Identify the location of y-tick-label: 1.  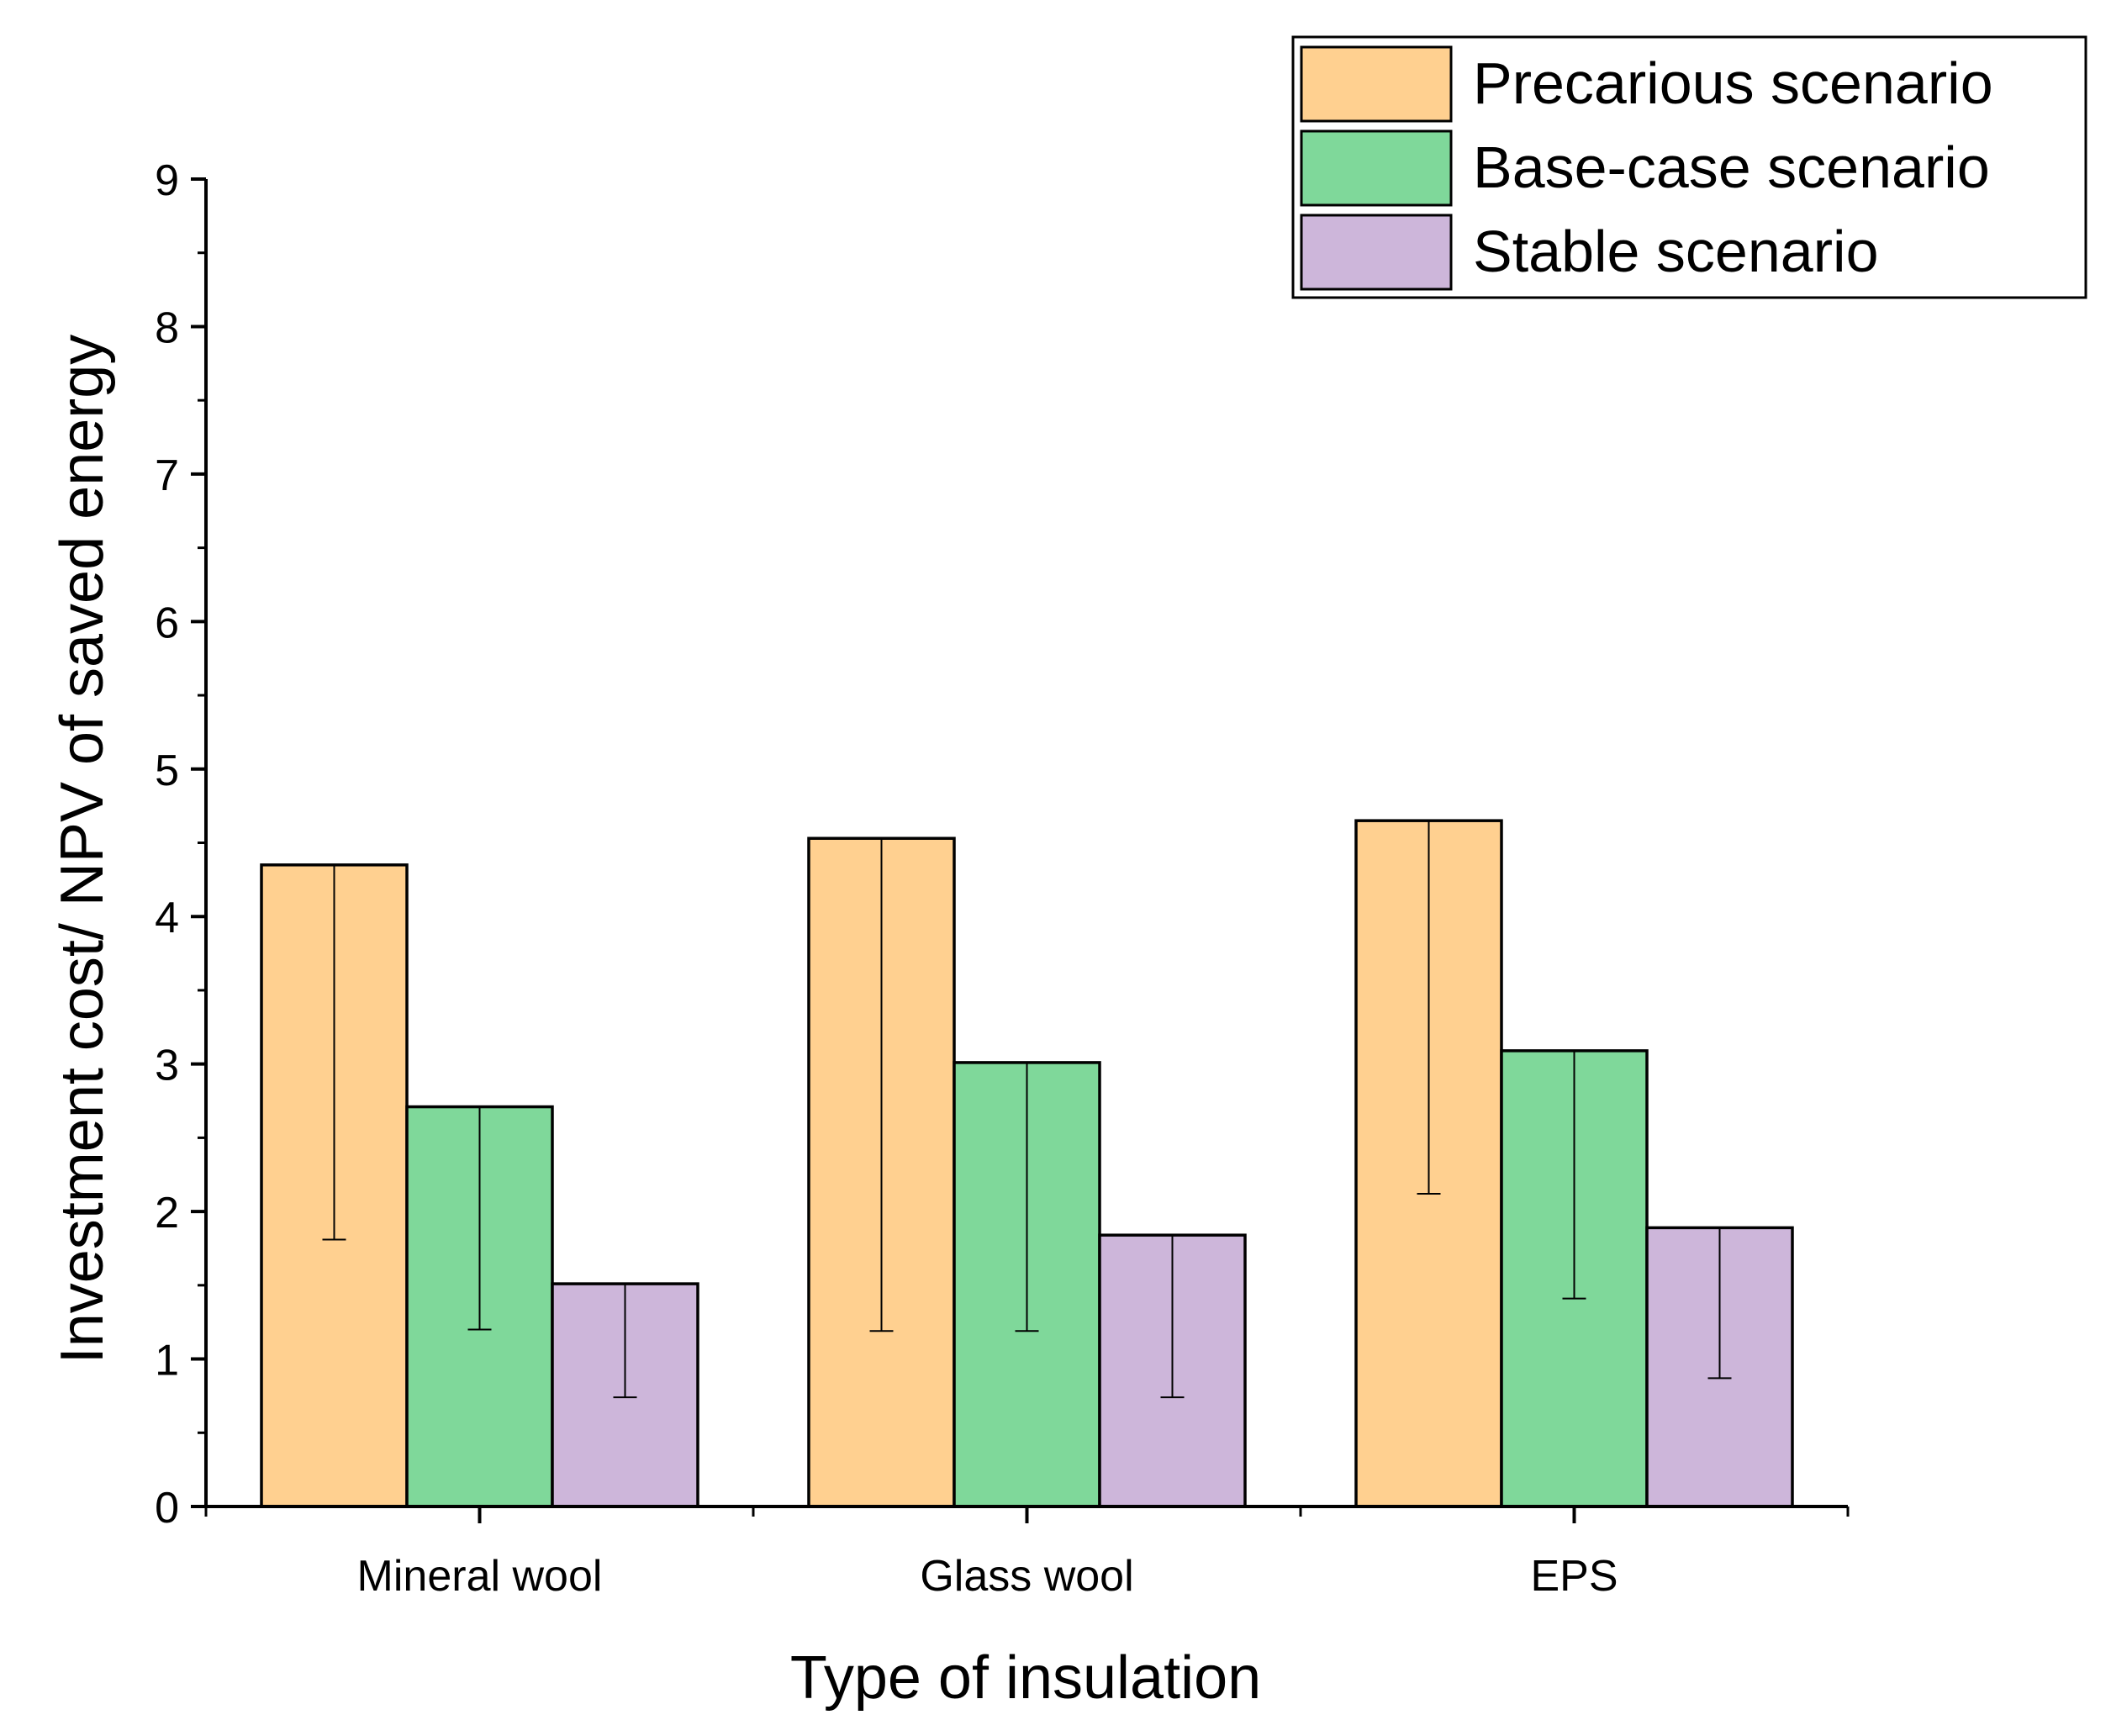
(167, 1361).